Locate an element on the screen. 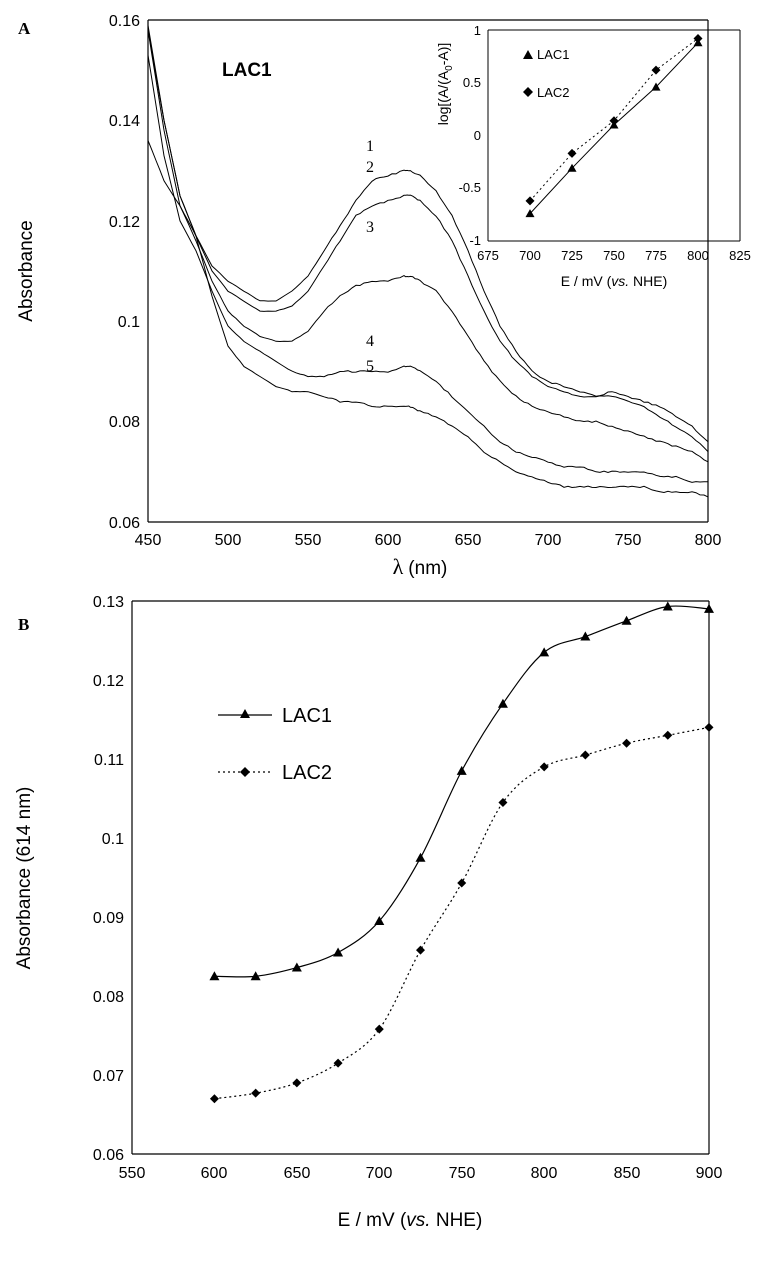 This screenshot has height=1263, width=771. panel-b-xlabel-suffix: NHE) is located at coordinates (457, 1220).